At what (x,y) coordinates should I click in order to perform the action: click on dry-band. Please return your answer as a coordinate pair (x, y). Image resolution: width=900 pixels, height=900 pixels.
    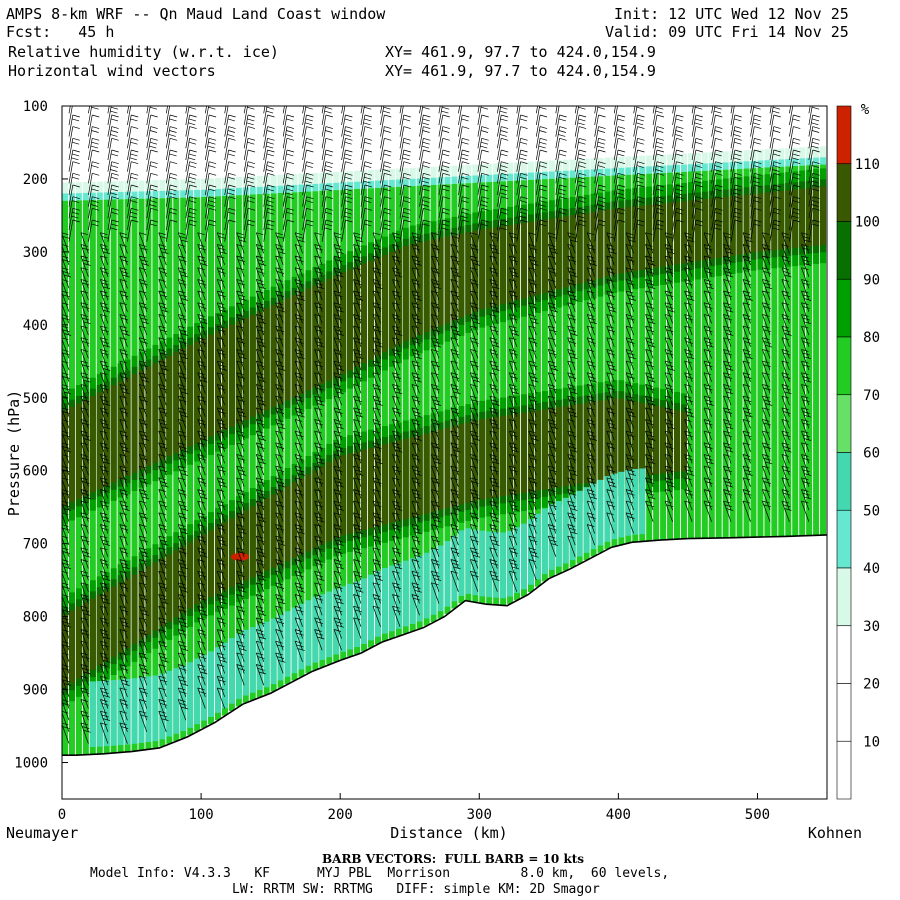
    Looking at the image, I should click on (384, 138).